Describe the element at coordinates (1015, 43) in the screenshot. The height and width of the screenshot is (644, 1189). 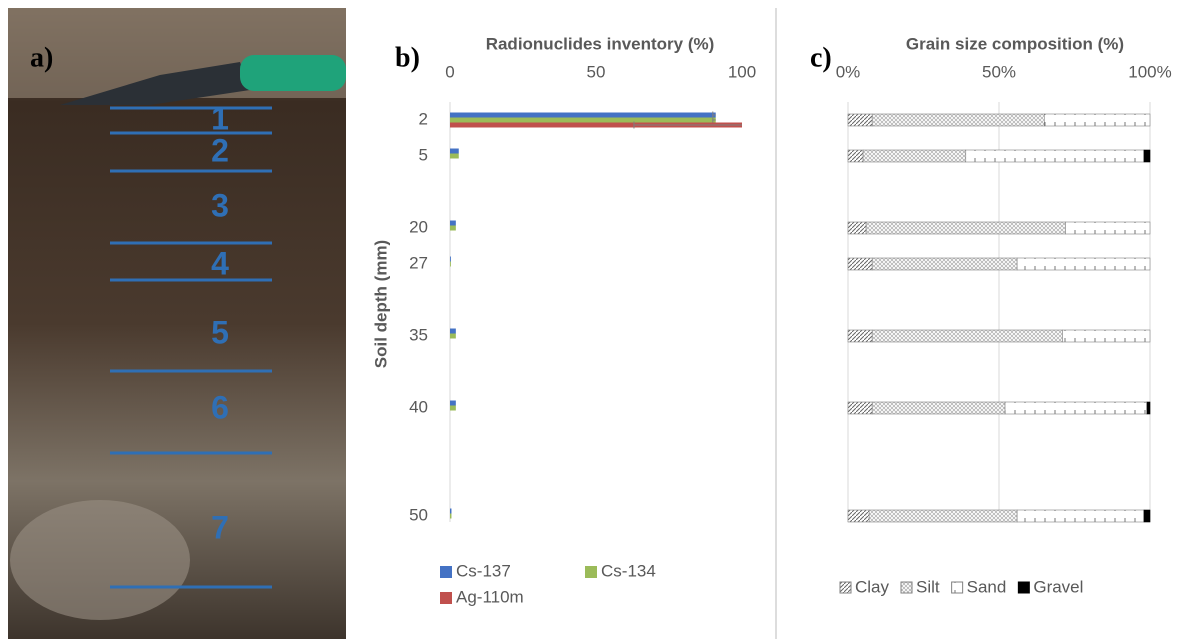
I see `chart-title: Grain size composition (%)` at that location.